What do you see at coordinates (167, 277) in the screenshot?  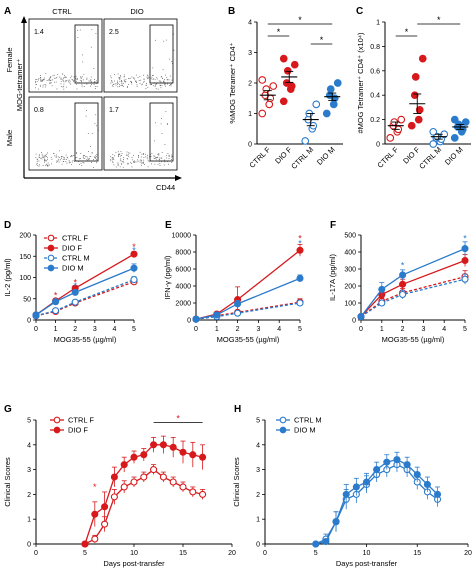 I see `y-axis-label: IFN-γ (pg/ml)` at bounding box center [167, 277].